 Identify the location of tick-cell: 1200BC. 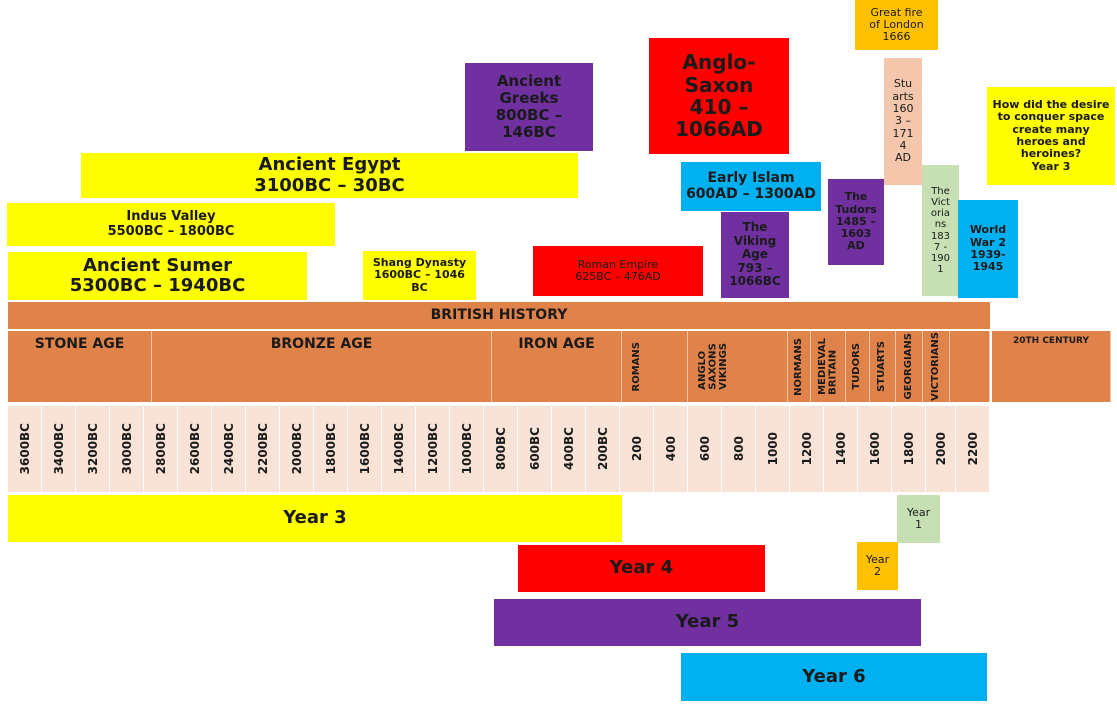
(433, 449).